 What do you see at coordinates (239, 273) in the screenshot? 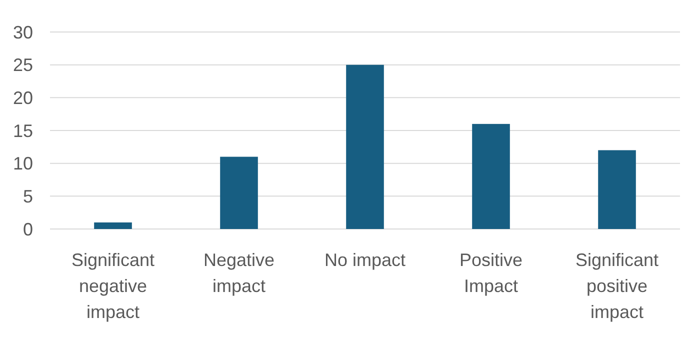
I see `x-tick-label: Negative impact` at bounding box center [239, 273].